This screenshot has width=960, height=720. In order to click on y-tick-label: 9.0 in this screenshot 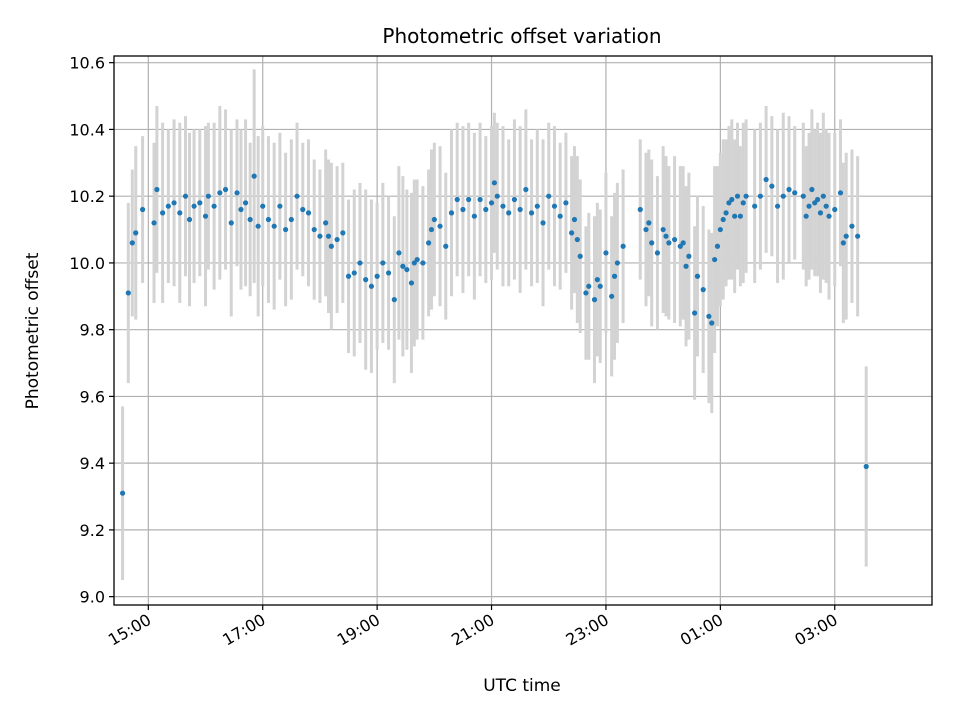, I will do `click(92, 597)`.